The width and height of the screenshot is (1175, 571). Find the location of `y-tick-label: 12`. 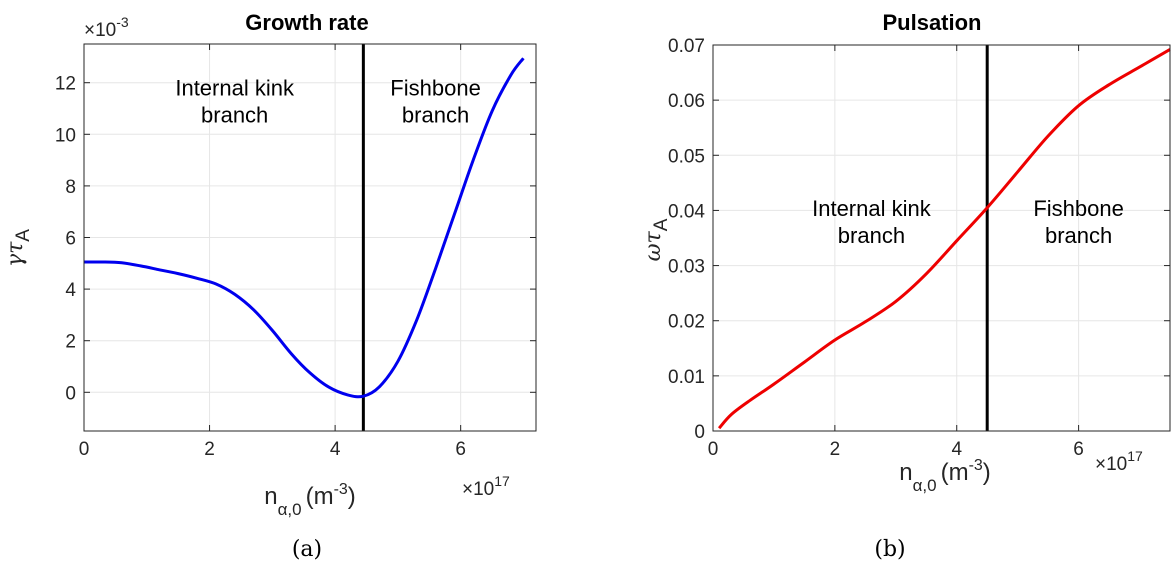

y-tick-label: 12 is located at coordinates (65, 84).